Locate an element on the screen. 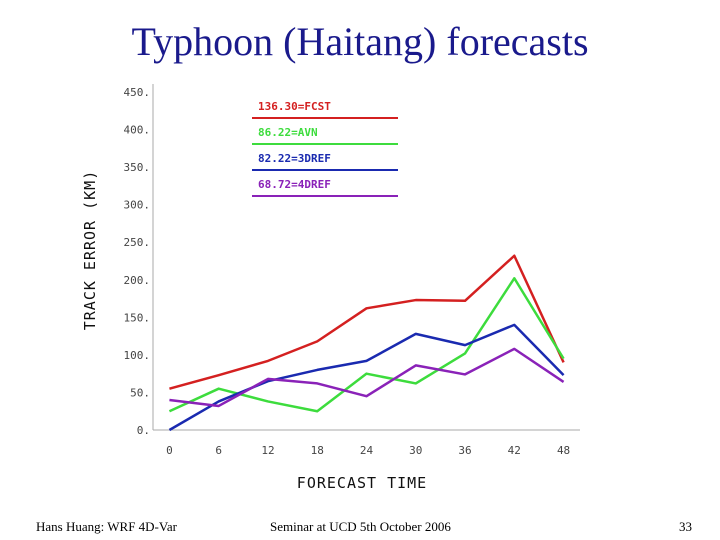  y-tick-label: 300. is located at coordinates (137, 205).